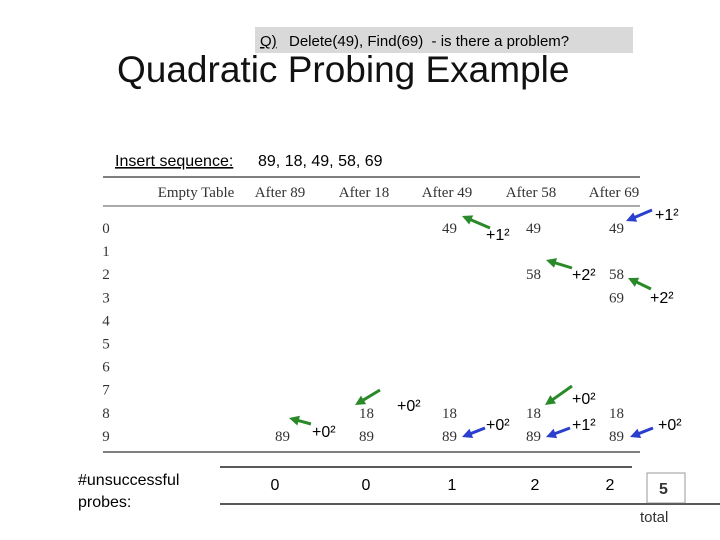  What do you see at coordinates (452, 485) in the screenshot?
I see `probe-count: 1` at bounding box center [452, 485].